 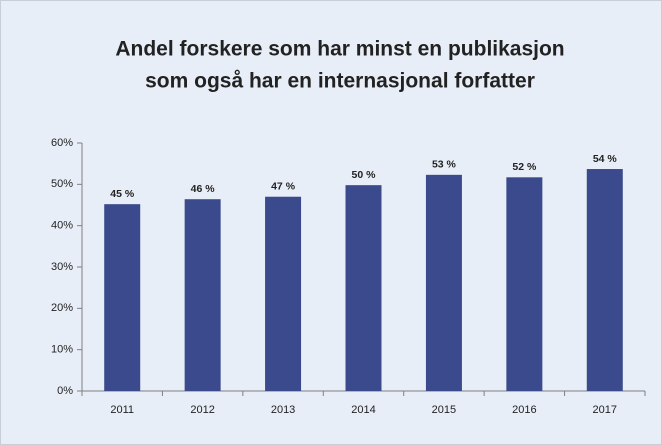 What do you see at coordinates (283, 410) in the screenshot?
I see `x-tick-label: 2013` at bounding box center [283, 410].